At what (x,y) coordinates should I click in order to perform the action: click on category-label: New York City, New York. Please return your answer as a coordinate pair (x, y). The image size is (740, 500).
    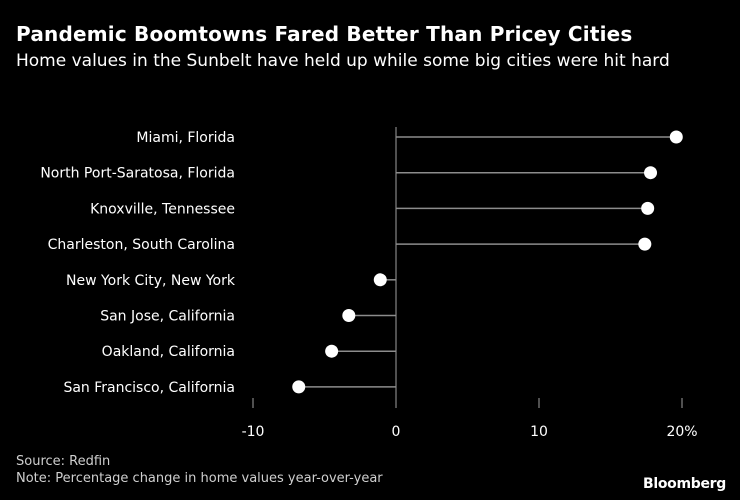
    Looking at the image, I should click on (151, 281).